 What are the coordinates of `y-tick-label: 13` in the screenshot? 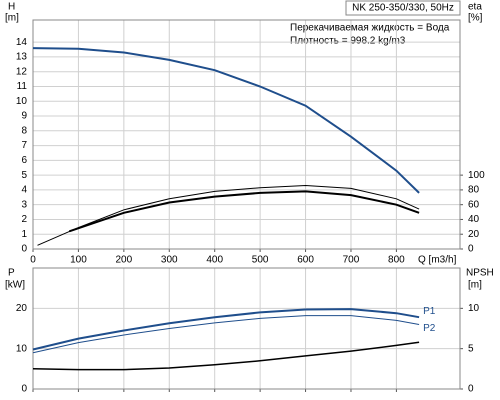 It's located at (22, 57).